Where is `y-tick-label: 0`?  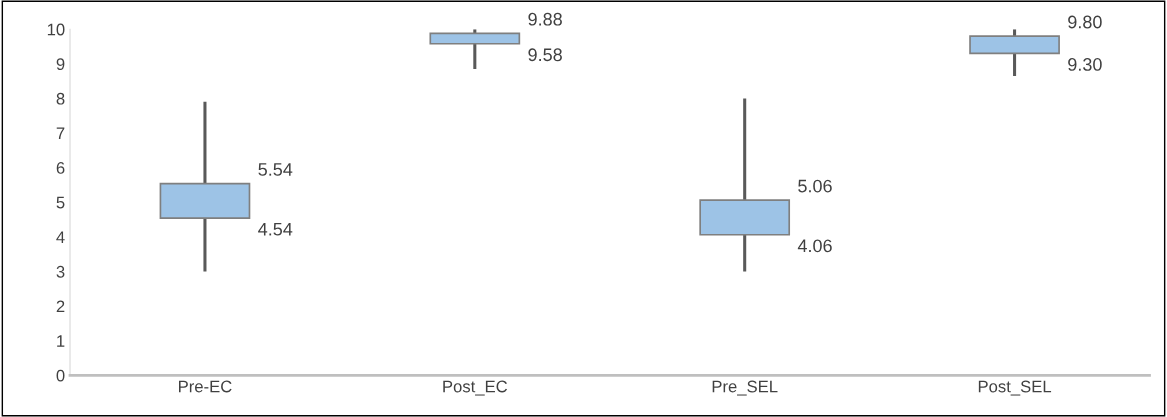
y-tick-label: 0 is located at coordinates (60, 375).